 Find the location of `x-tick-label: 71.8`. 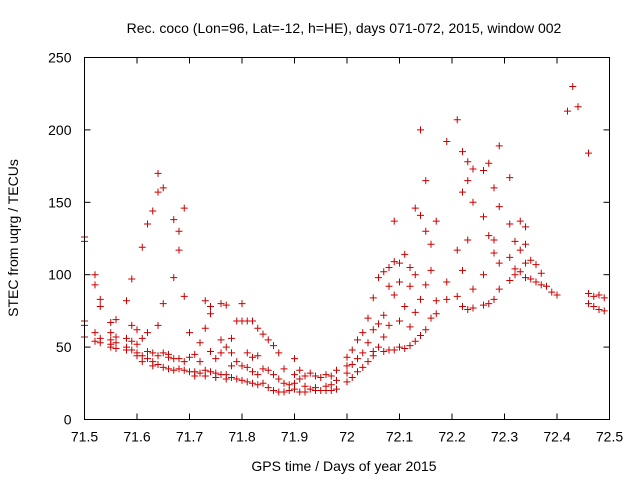

x-tick-label: 71.8 is located at coordinates (241, 437).